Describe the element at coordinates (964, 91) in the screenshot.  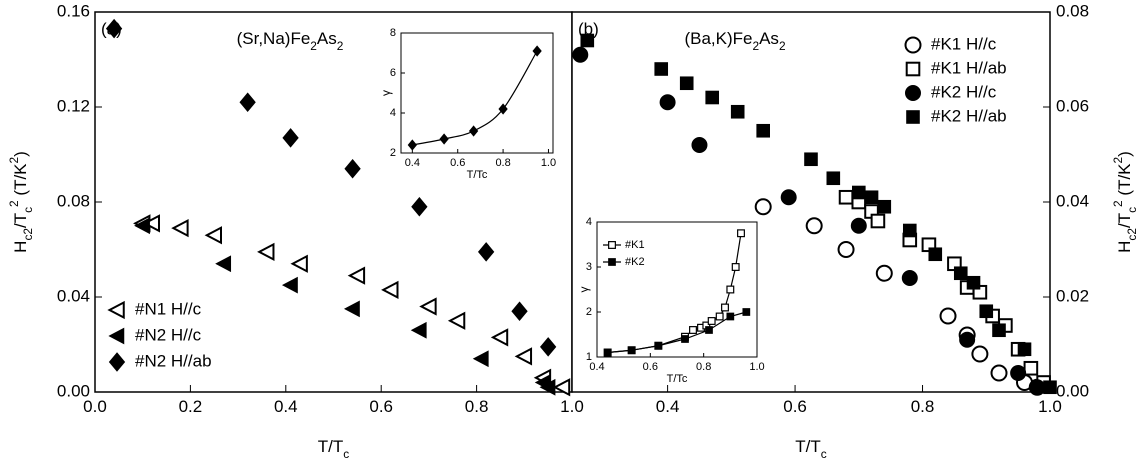
I see `legend-label: #K2 H//c` at that location.